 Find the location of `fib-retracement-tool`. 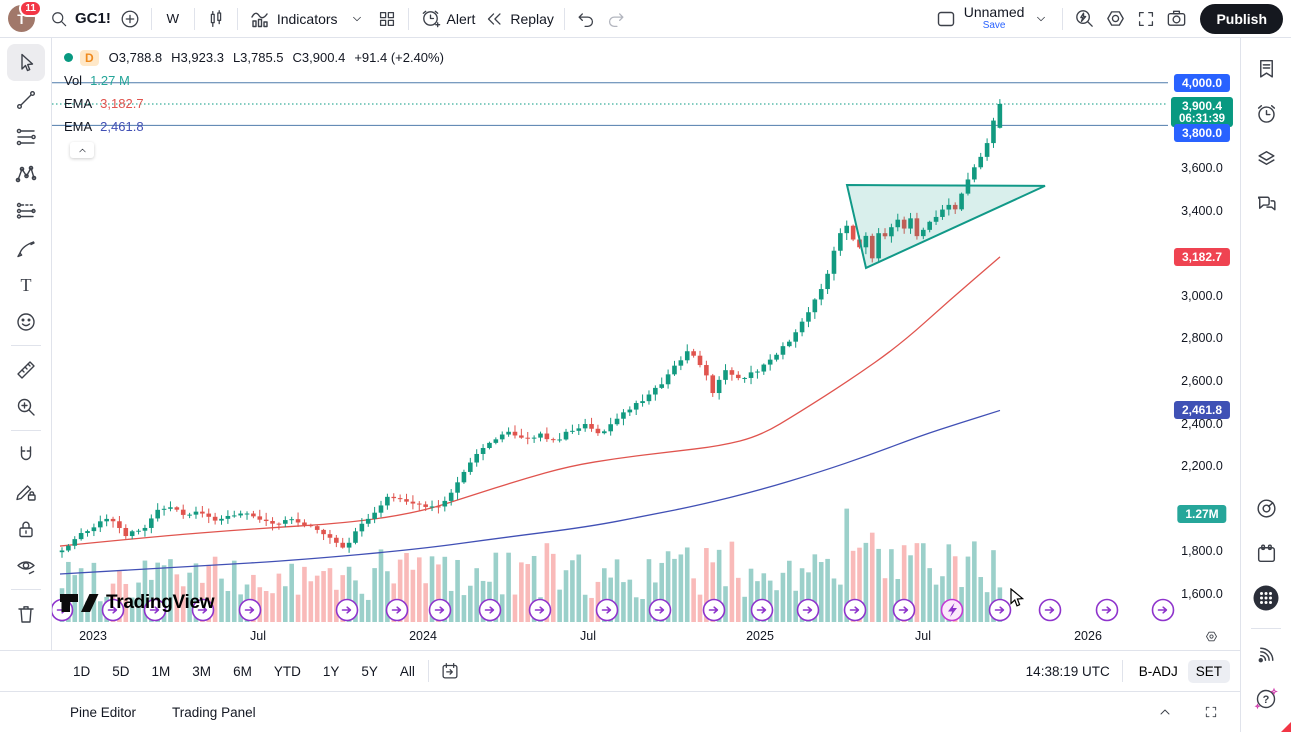

fib-retracement-tool is located at coordinates (26, 136).